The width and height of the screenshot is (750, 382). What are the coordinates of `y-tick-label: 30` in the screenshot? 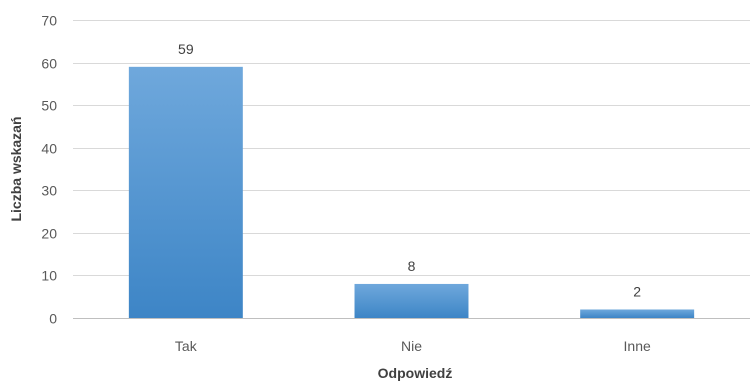 It's located at (49, 191).